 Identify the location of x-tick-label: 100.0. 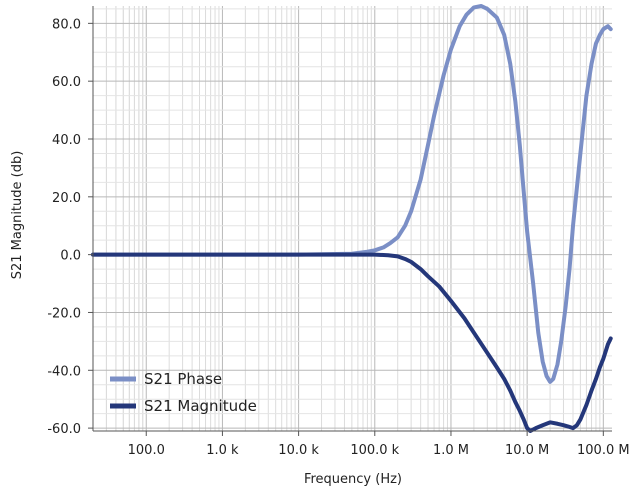
(146, 450).